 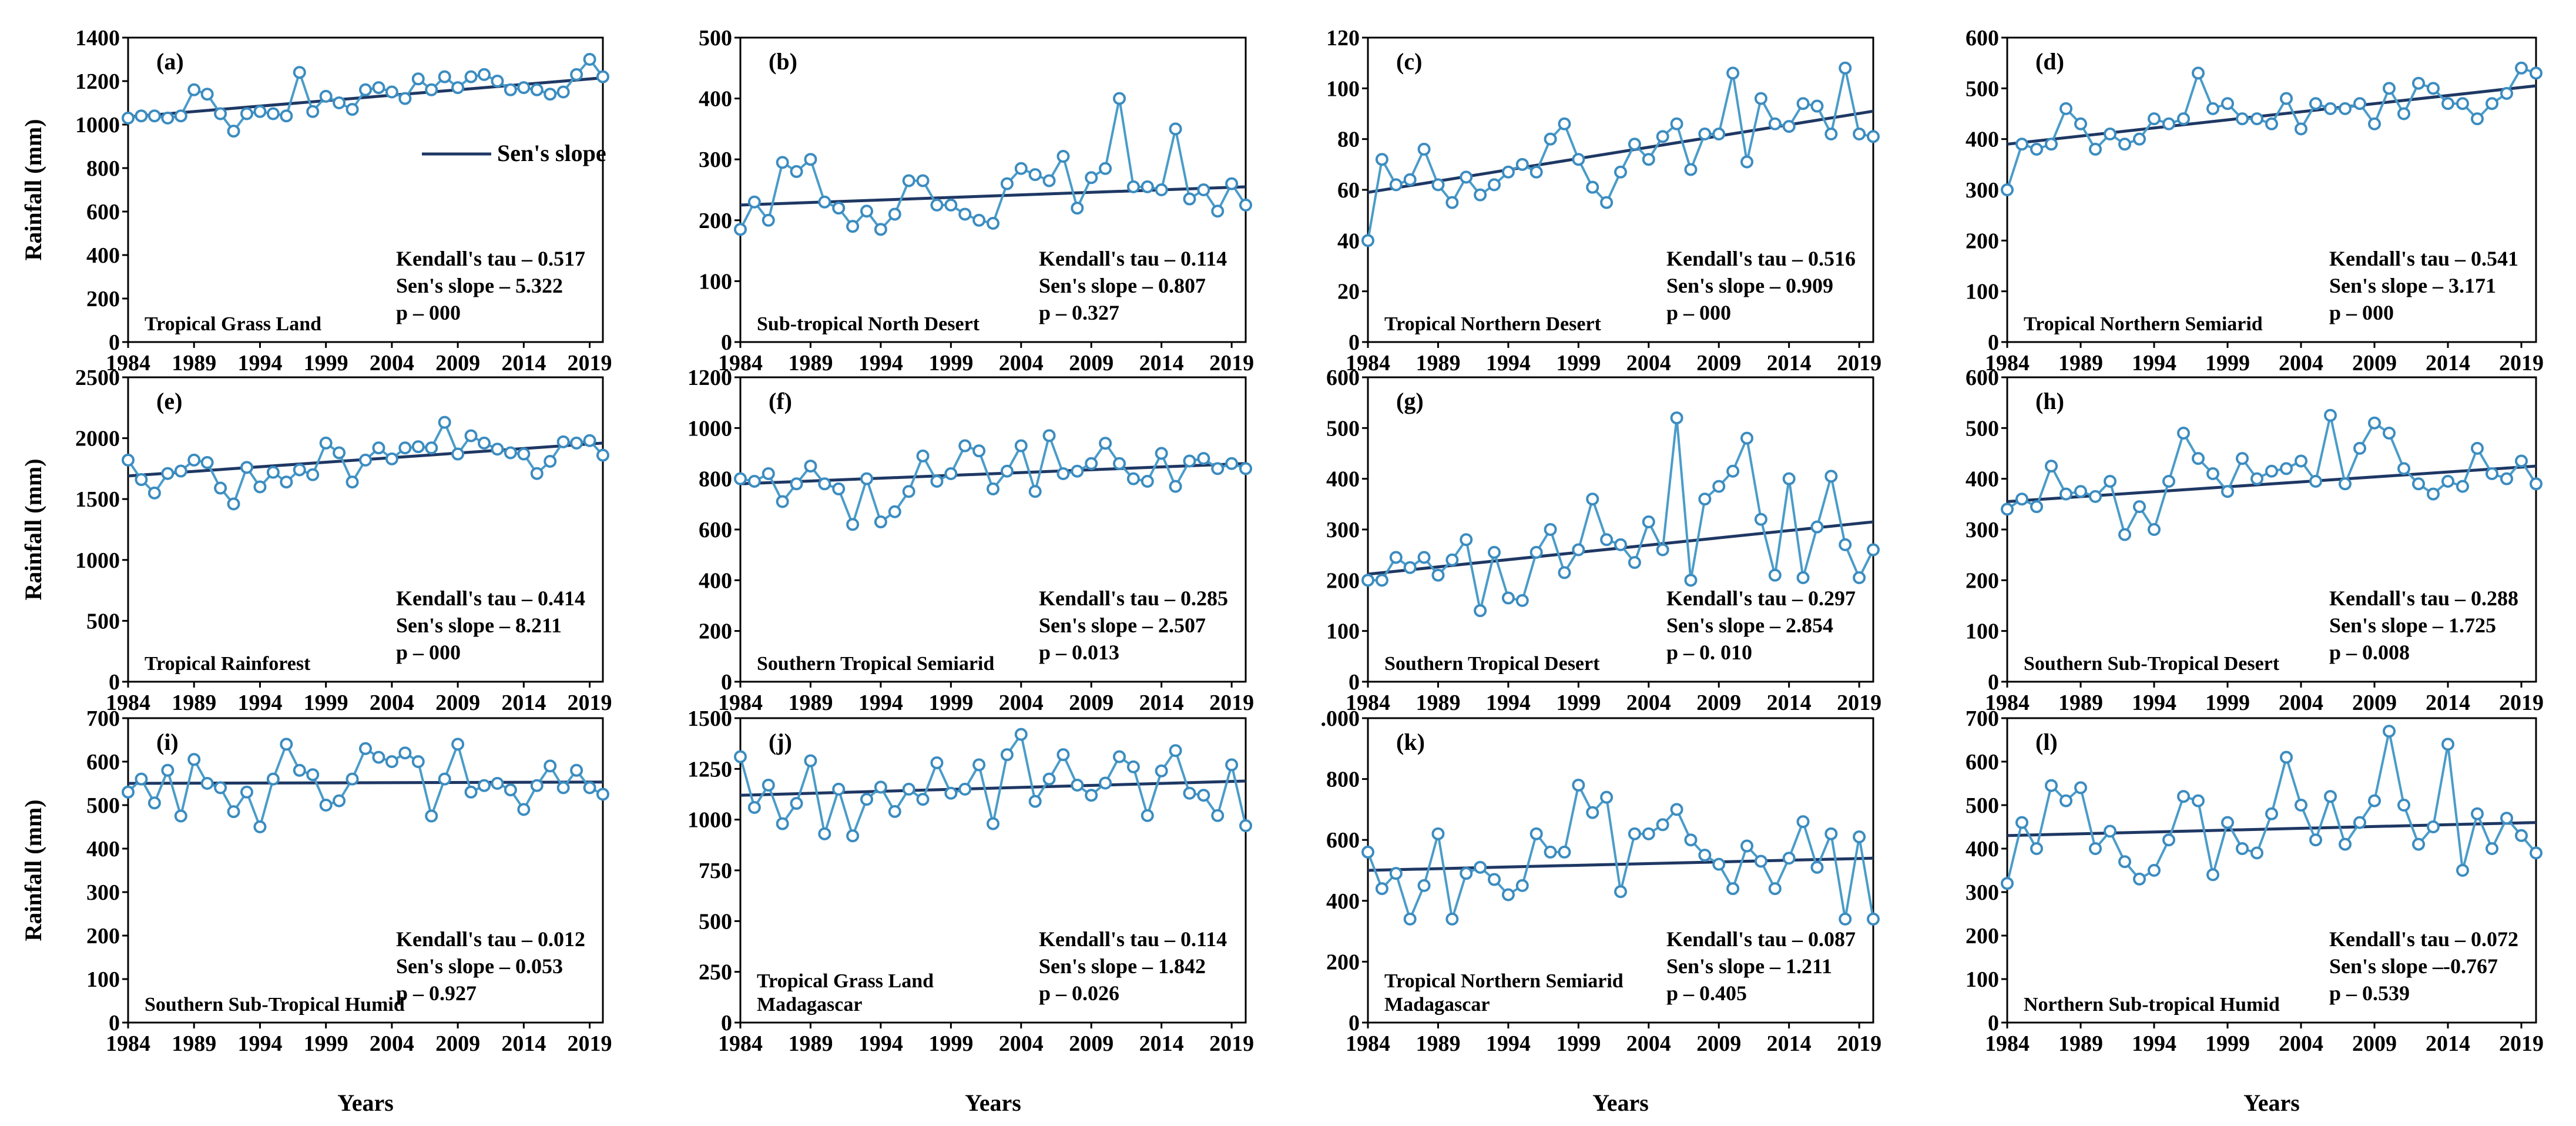 What do you see at coordinates (1709, 652) in the screenshot?
I see `stat-line: p – 0. 010` at bounding box center [1709, 652].